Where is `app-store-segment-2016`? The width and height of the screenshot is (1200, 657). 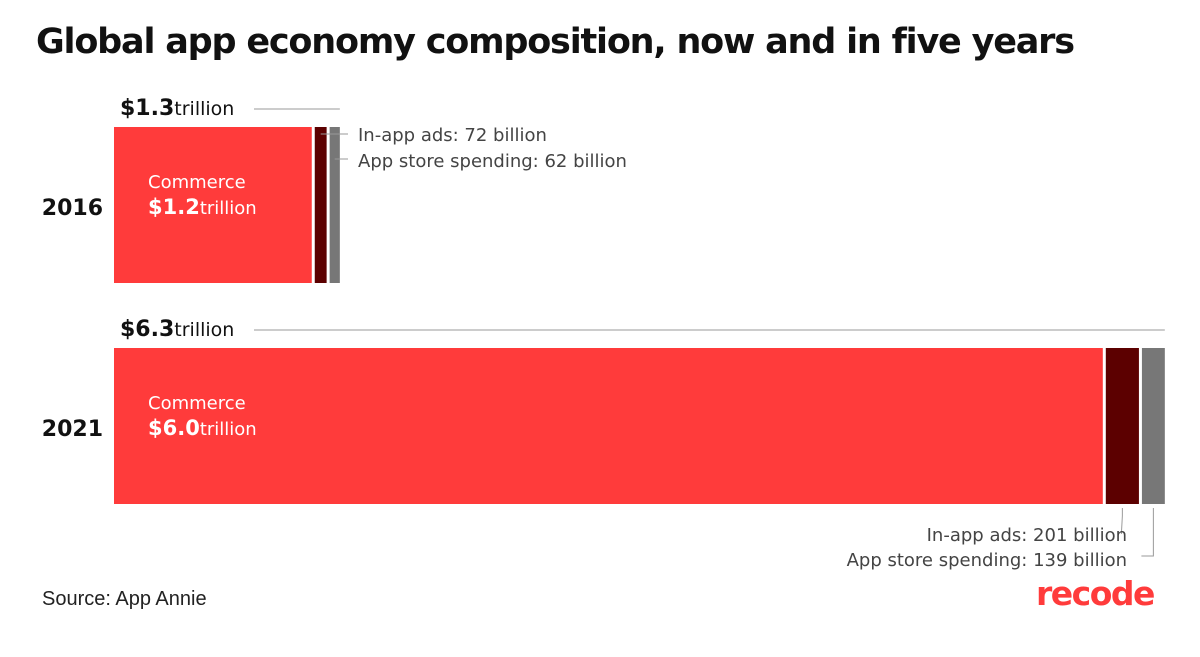 app-store-segment-2016 is located at coordinates (334, 205).